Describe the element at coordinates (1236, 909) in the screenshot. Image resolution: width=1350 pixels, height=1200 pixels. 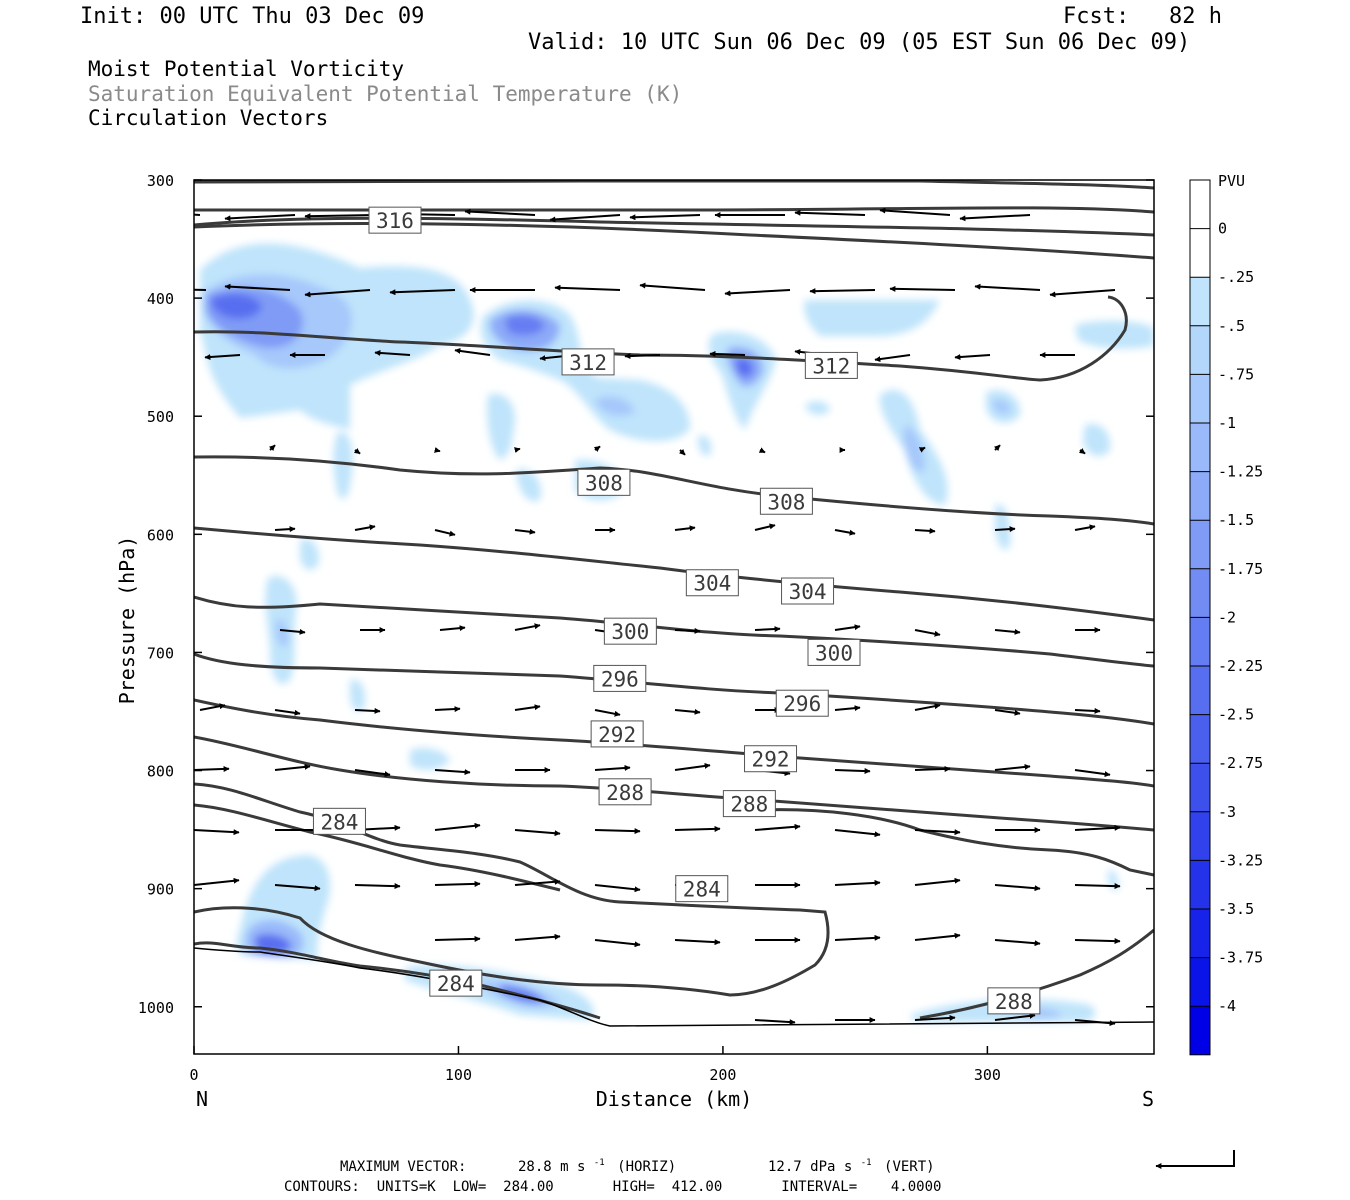
I see `colorbar-label: -3.5` at that location.